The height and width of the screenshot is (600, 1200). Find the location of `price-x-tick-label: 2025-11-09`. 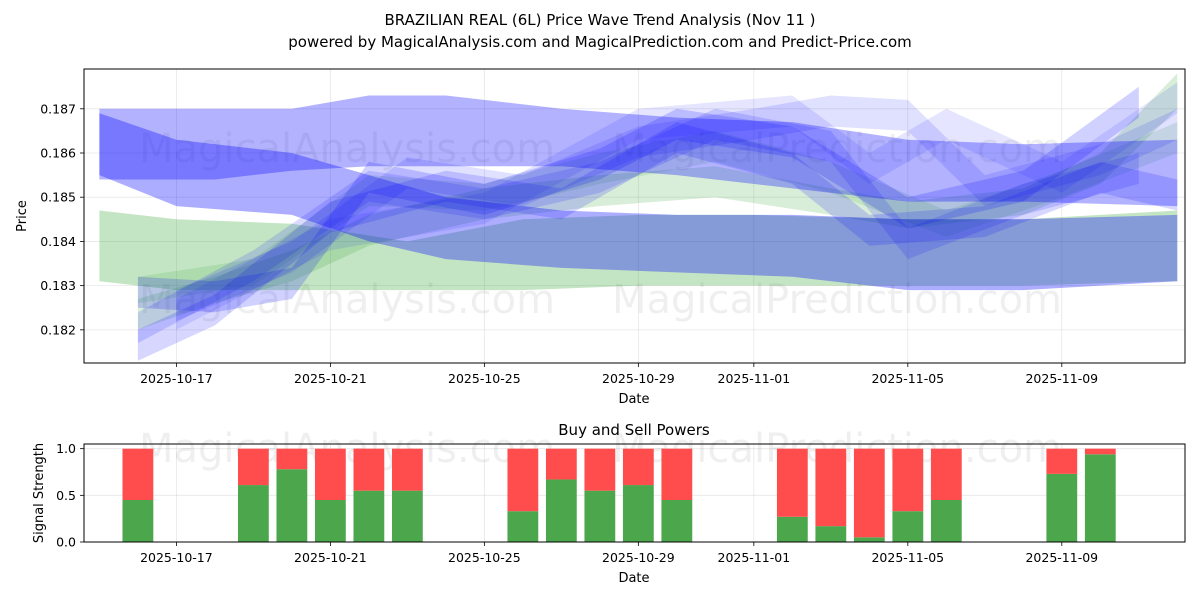

price-x-tick-label: 2025-11-09 is located at coordinates (1061, 378).